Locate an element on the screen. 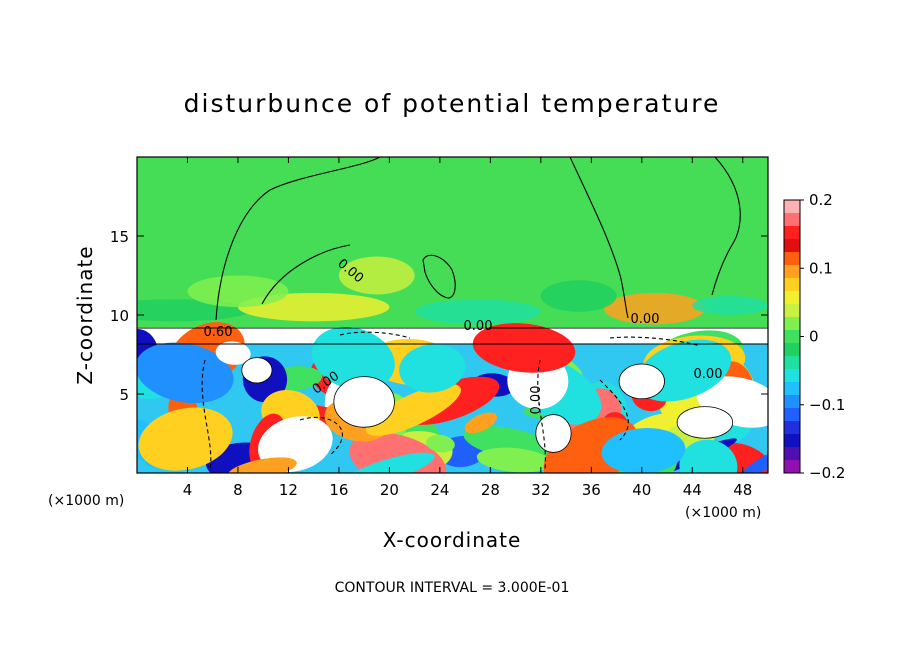 This screenshot has width=904, height=654. contour-label-layer: 0.000.000.60 0.000.000.000.00 is located at coordinates (463, 335).